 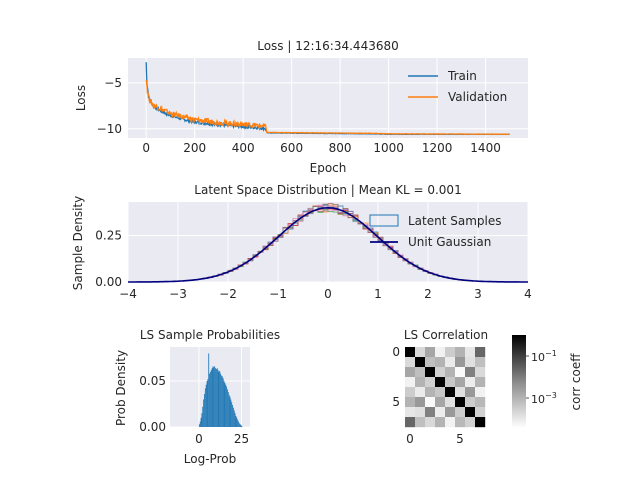 I want to click on cbar-tick-bottom: 10−3, so click(x=544, y=398).